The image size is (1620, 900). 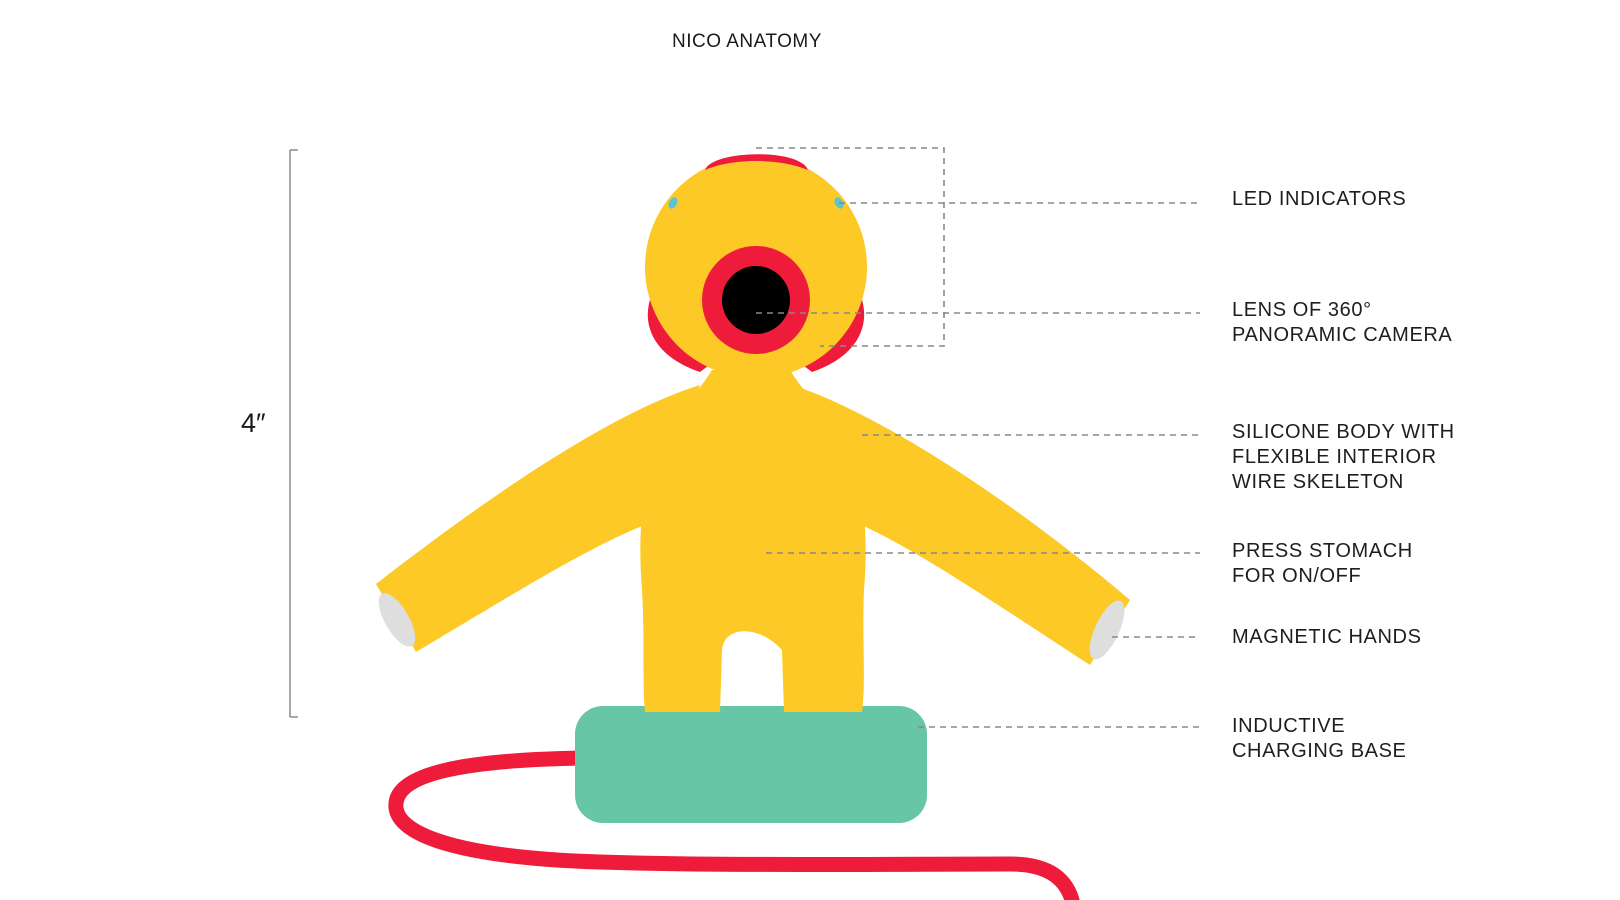 I want to click on label-led-indicators: LED INDICATORS, so click(x=1319, y=199).